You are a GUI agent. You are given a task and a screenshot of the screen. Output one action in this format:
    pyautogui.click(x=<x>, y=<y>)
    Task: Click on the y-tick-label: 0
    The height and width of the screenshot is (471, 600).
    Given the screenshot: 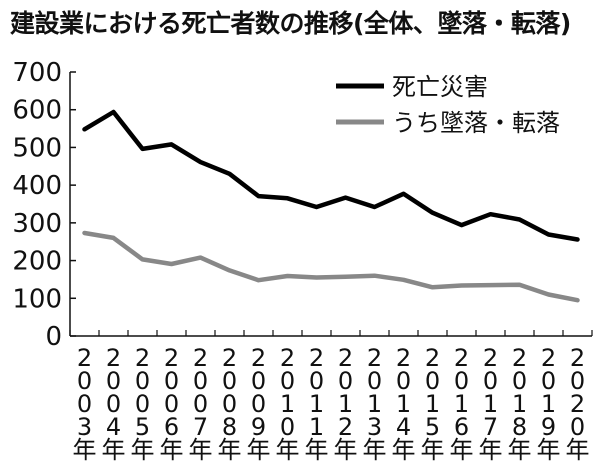 What is the action you would take?
    pyautogui.click(x=53, y=337)
    